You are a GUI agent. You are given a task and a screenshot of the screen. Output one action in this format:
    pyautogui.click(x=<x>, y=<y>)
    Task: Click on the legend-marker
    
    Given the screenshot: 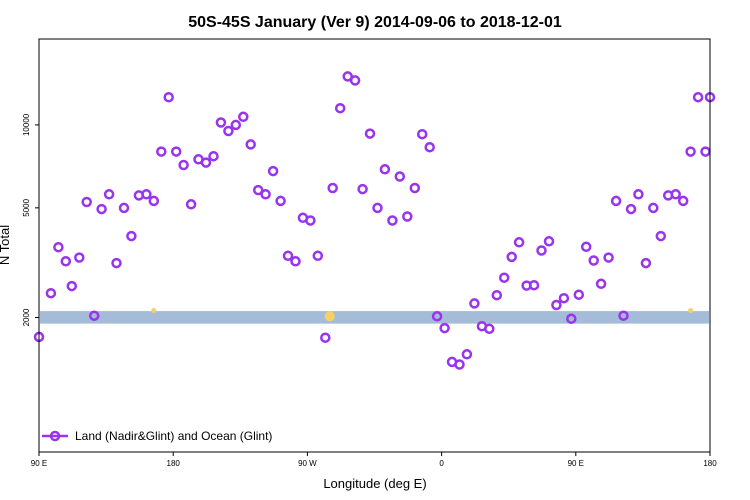 What is the action you would take?
    pyautogui.click(x=55, y=436)
    